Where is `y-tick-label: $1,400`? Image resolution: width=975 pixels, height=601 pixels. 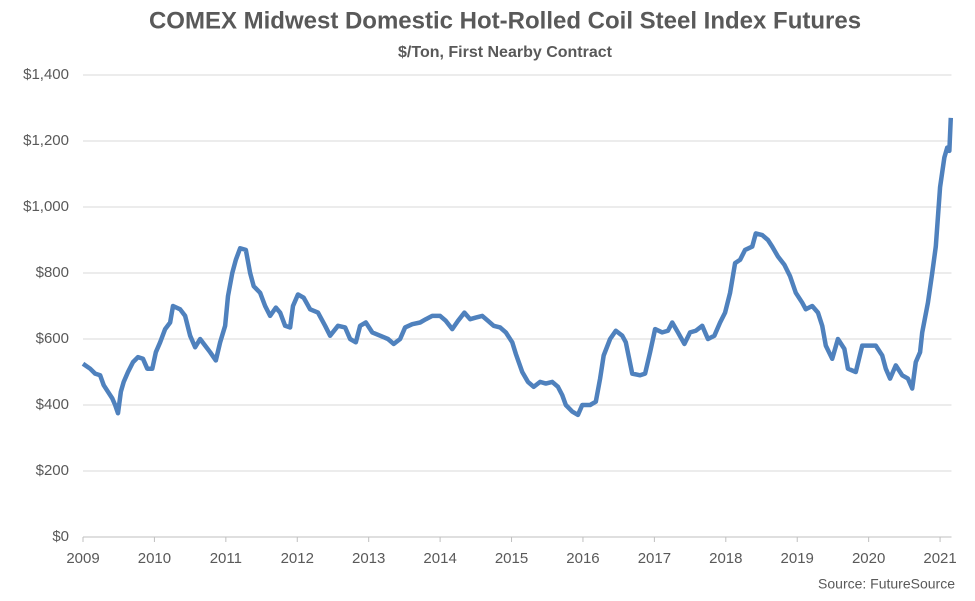 y-tick-label: $1,400 is located at coordinates (46, 74).